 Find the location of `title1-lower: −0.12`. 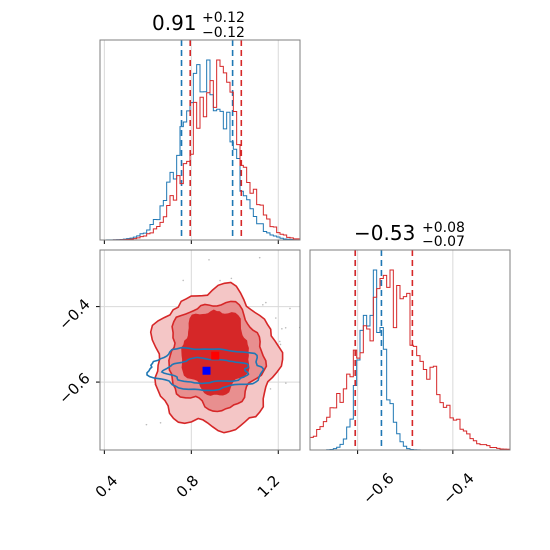

title1-lower: −0.12 is located at coordinates (223, 33).